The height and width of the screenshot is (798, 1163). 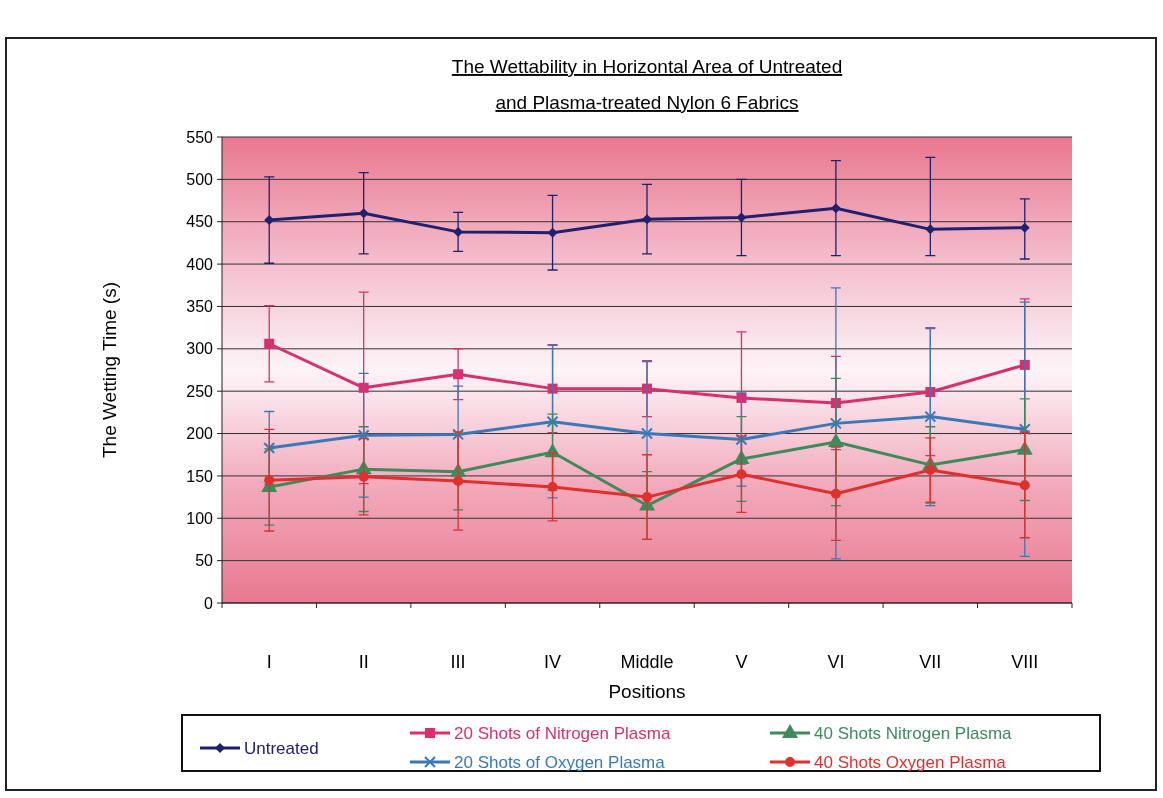 What do you see at coordinates (204, 561) in the screenshot?
I see `y-tick-label: 50` at bounding box center [204, 561].